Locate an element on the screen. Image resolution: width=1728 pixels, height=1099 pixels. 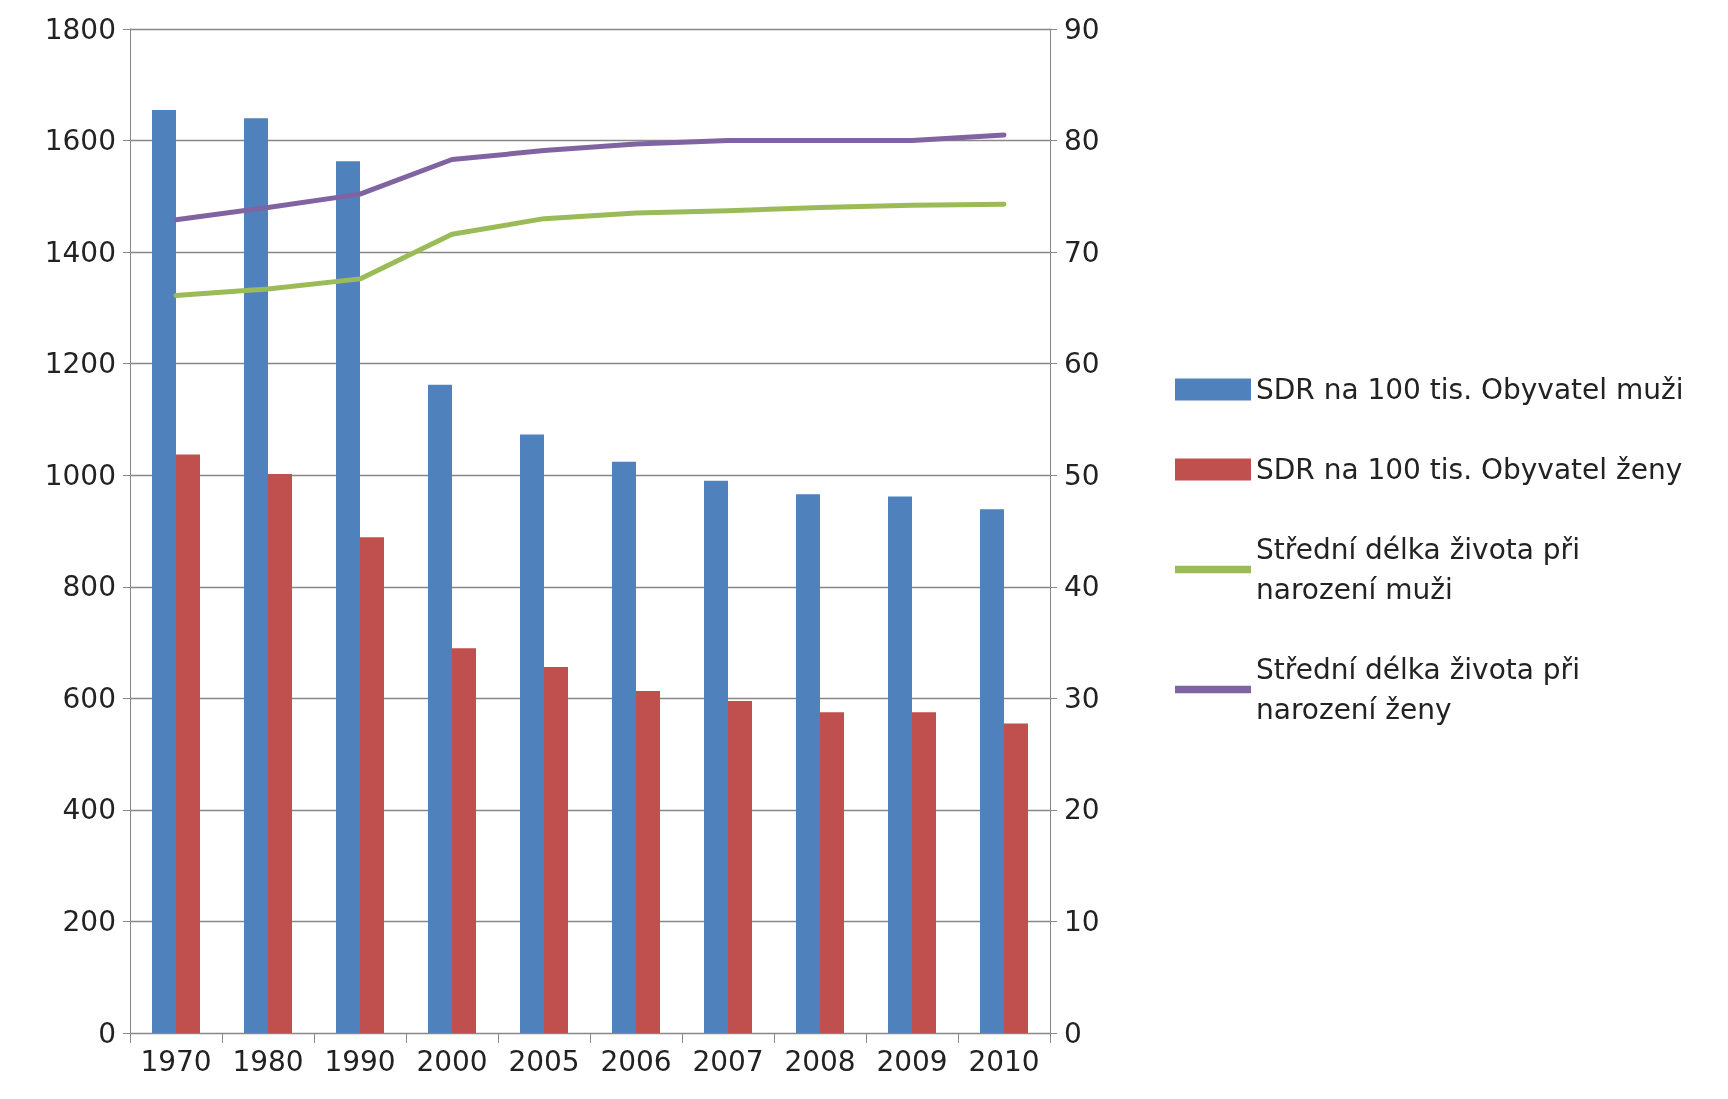
y-tick-label: 1000 is located at coordinates (80, 475).